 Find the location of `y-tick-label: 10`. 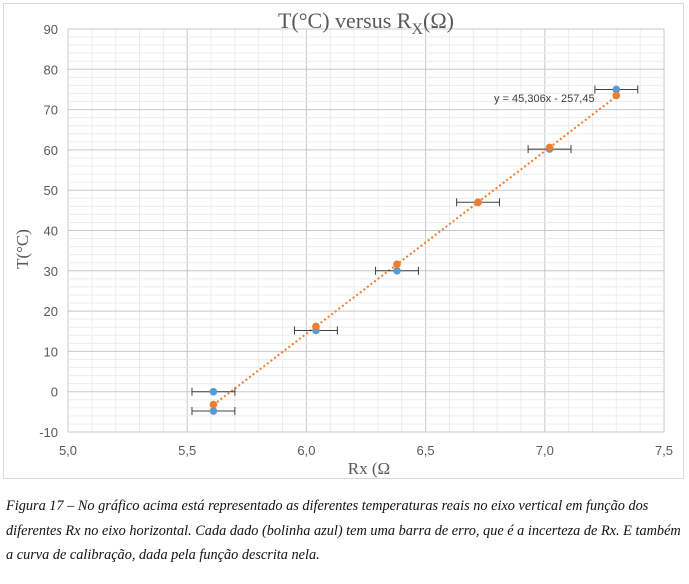

y-tick-label: 10 is located at coordinates (51, 351).